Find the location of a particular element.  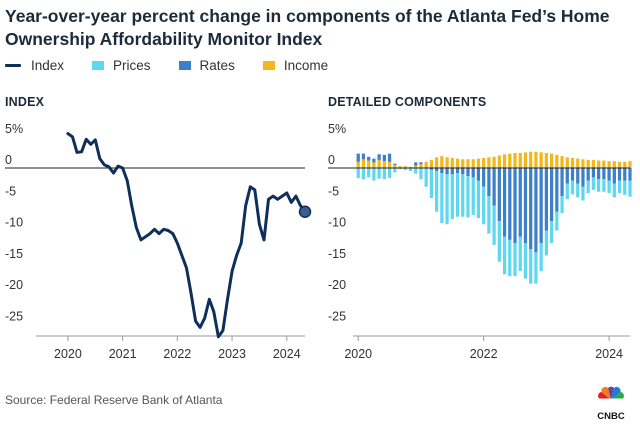

index-x-tick-label: 2021 is located at coordinates (123, 354).